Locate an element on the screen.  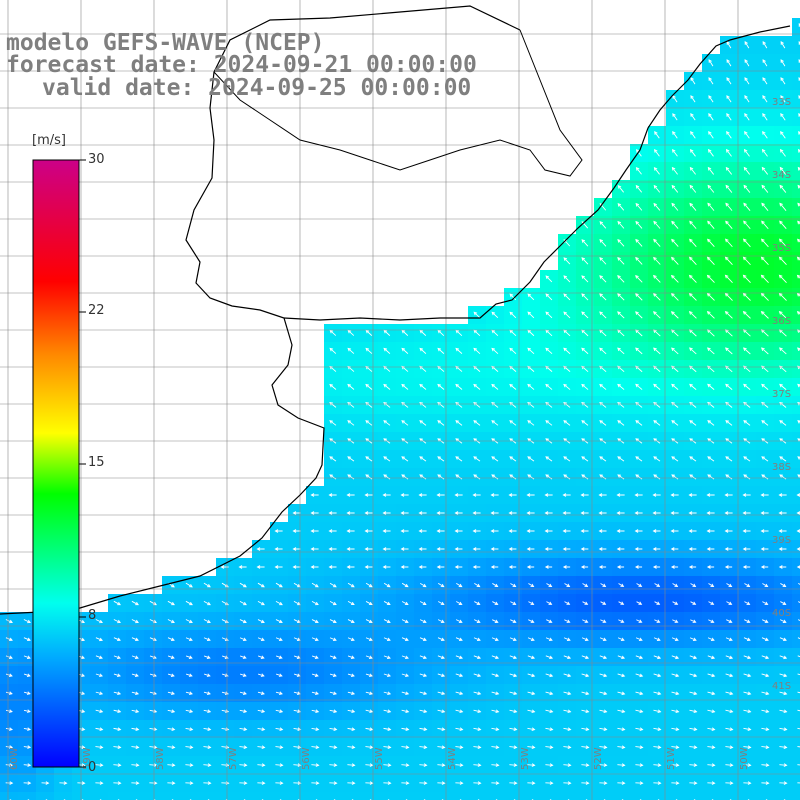
coast-estuary is located at coordinates (398, 103).